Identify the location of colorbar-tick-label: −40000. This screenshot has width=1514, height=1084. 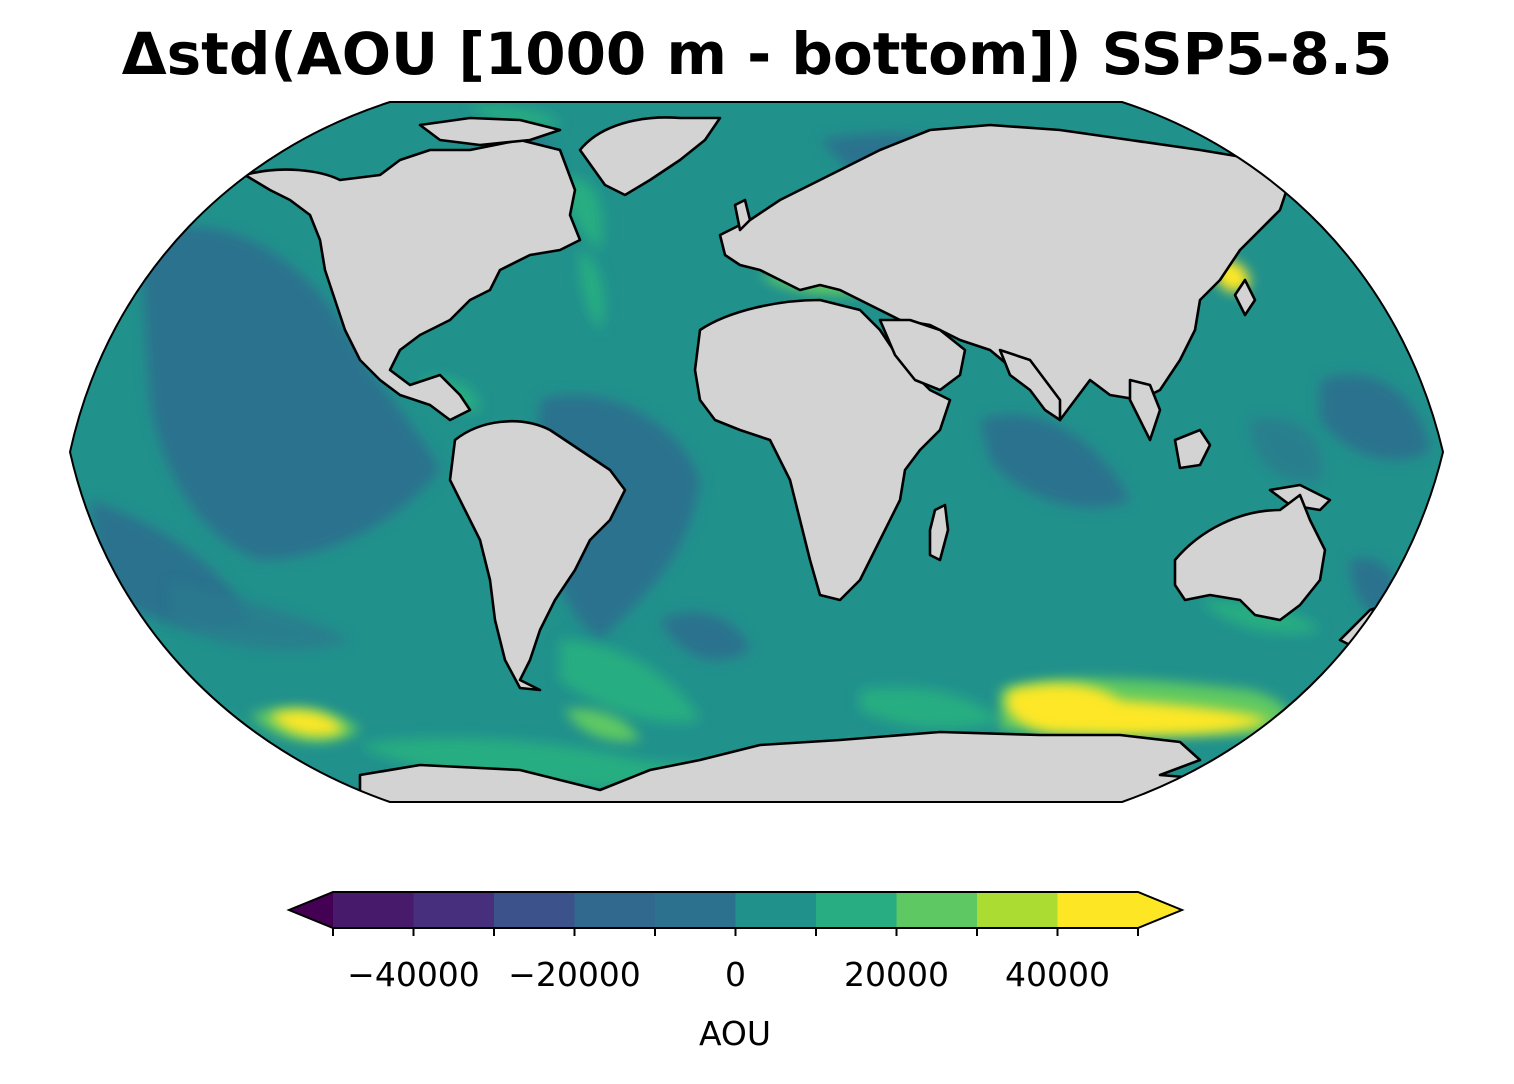
(413, 974).